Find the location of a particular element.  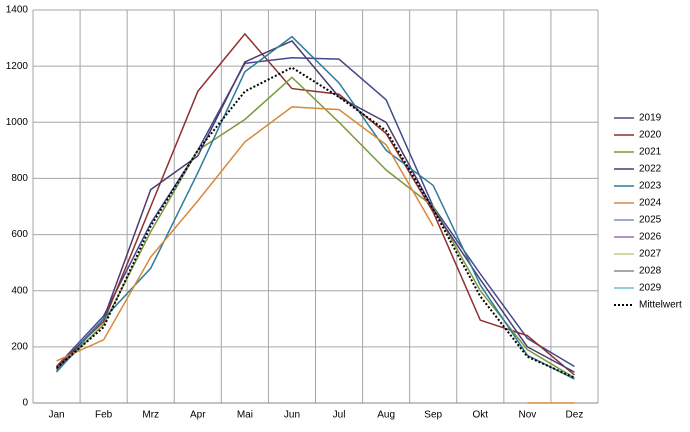

legend-label: 2027 is located at coordinates (650, 254).